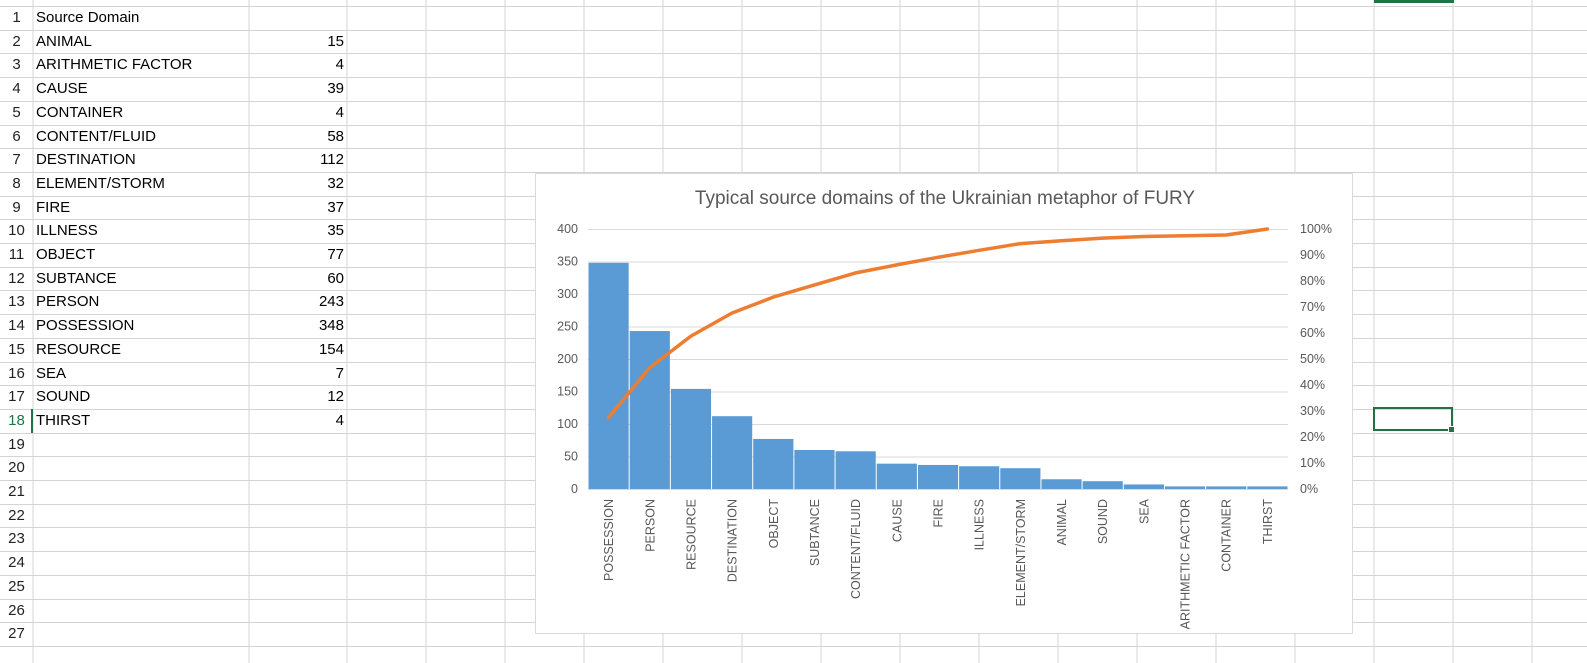  What do you see at coordinates (1227, 535) in the screenshot?
I see `x-tick-label: CONTAINER` at bounding box center [1227, 535].